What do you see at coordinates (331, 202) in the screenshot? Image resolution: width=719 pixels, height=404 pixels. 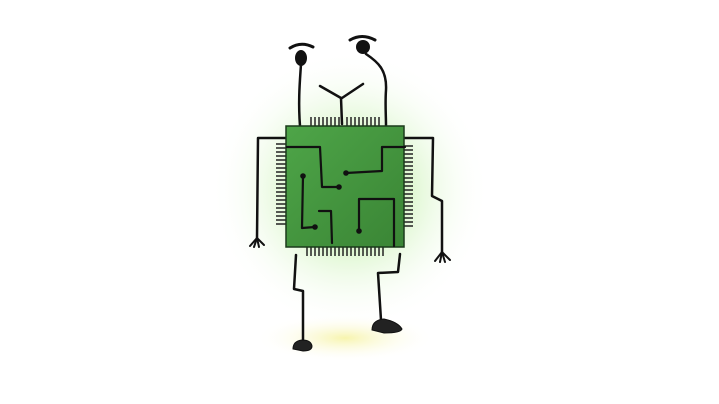 I see `circuit-nodes` at bounding box center [331, 202].